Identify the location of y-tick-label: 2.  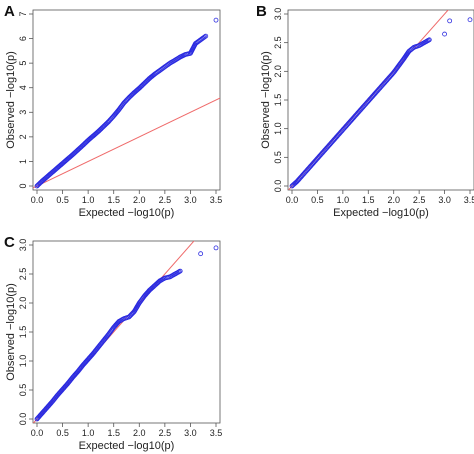
(23, 136).